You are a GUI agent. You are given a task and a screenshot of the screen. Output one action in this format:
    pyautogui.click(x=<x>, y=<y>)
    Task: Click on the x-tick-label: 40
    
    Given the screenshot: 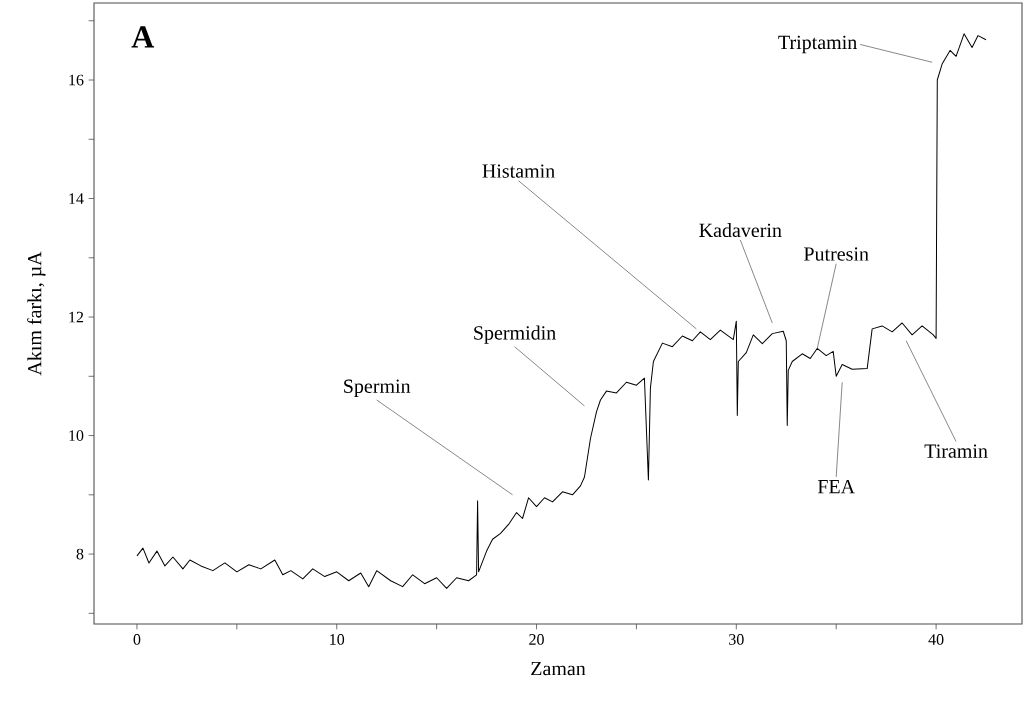 What is the action you would take?
    pyautogui.click(x=936, y=639)
    